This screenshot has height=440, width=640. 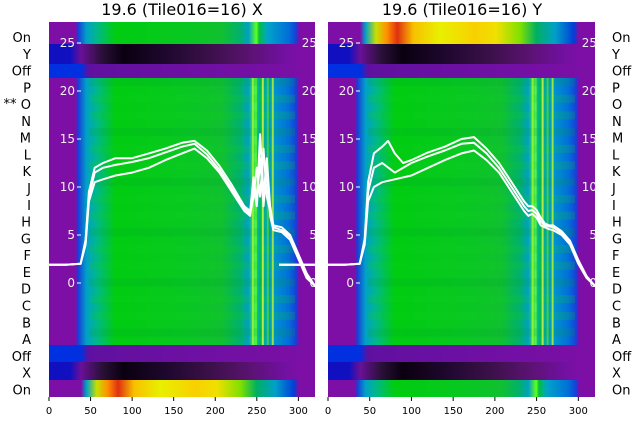 What do you see at coordinates (461, 371) in the screenshot?
I see `band-x` at bounding box center [461, 371].